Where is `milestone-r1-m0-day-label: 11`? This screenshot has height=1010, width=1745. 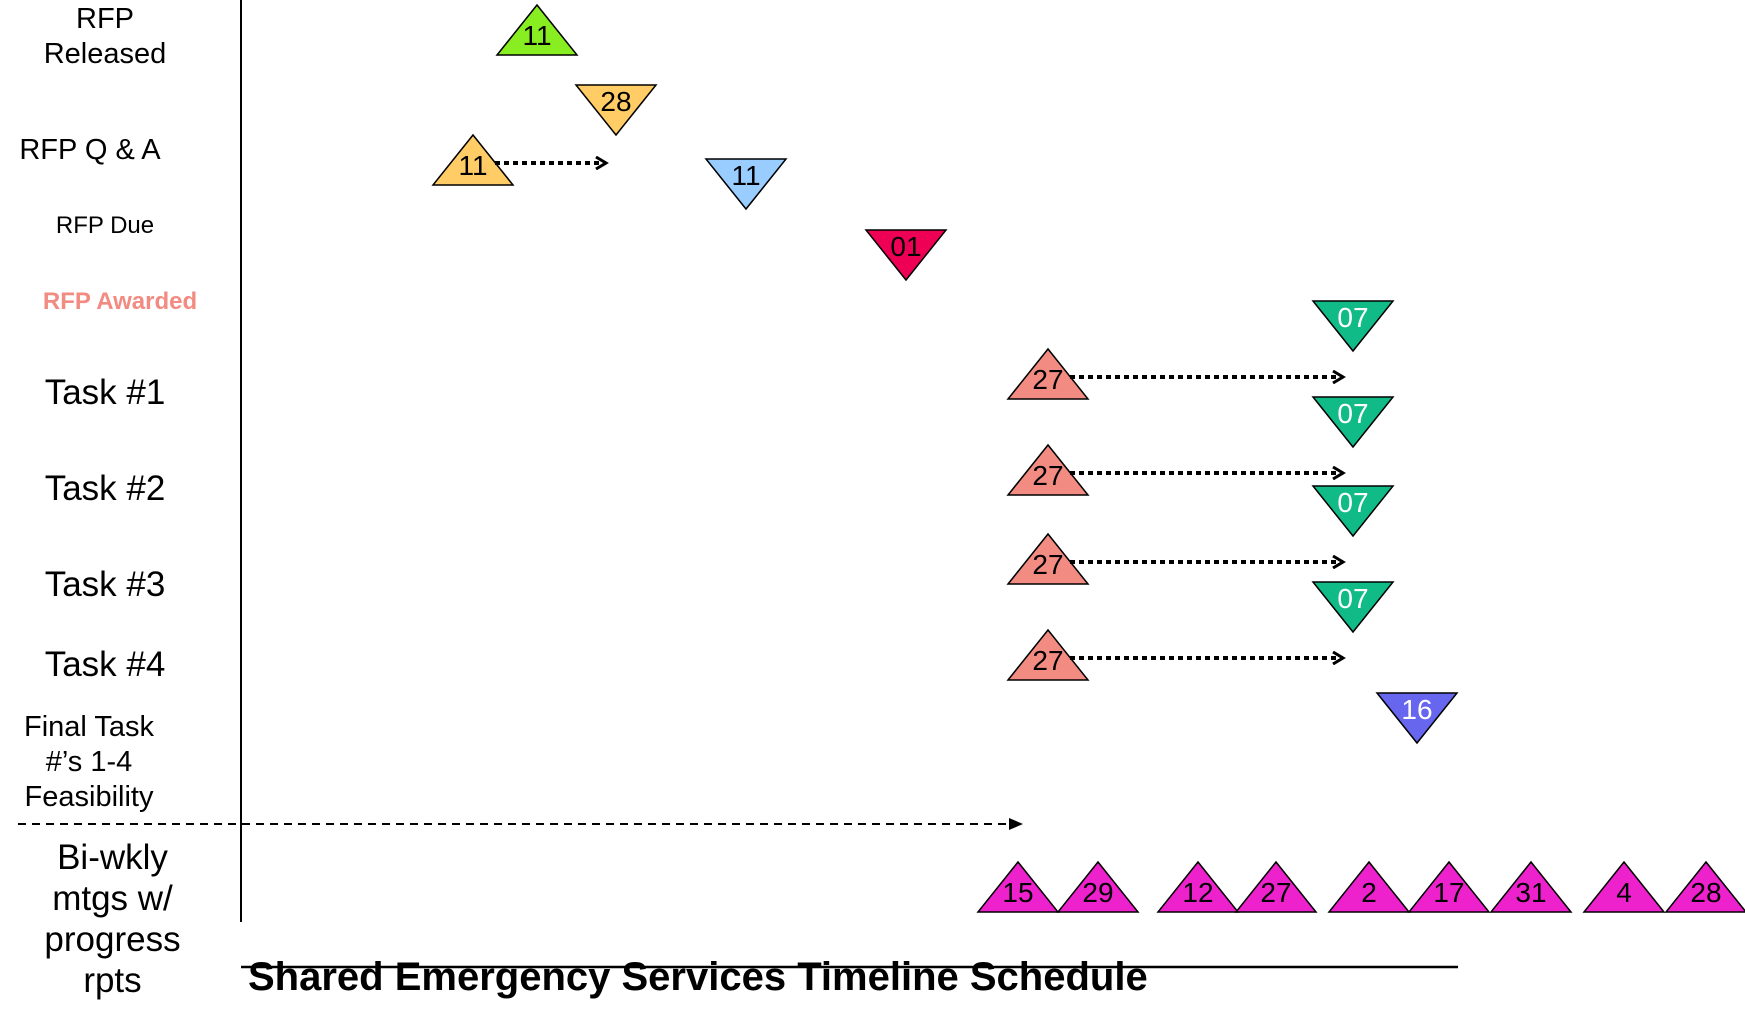 milestone-r1-m0-day-label: 11 is located at coordinates (472, 165).